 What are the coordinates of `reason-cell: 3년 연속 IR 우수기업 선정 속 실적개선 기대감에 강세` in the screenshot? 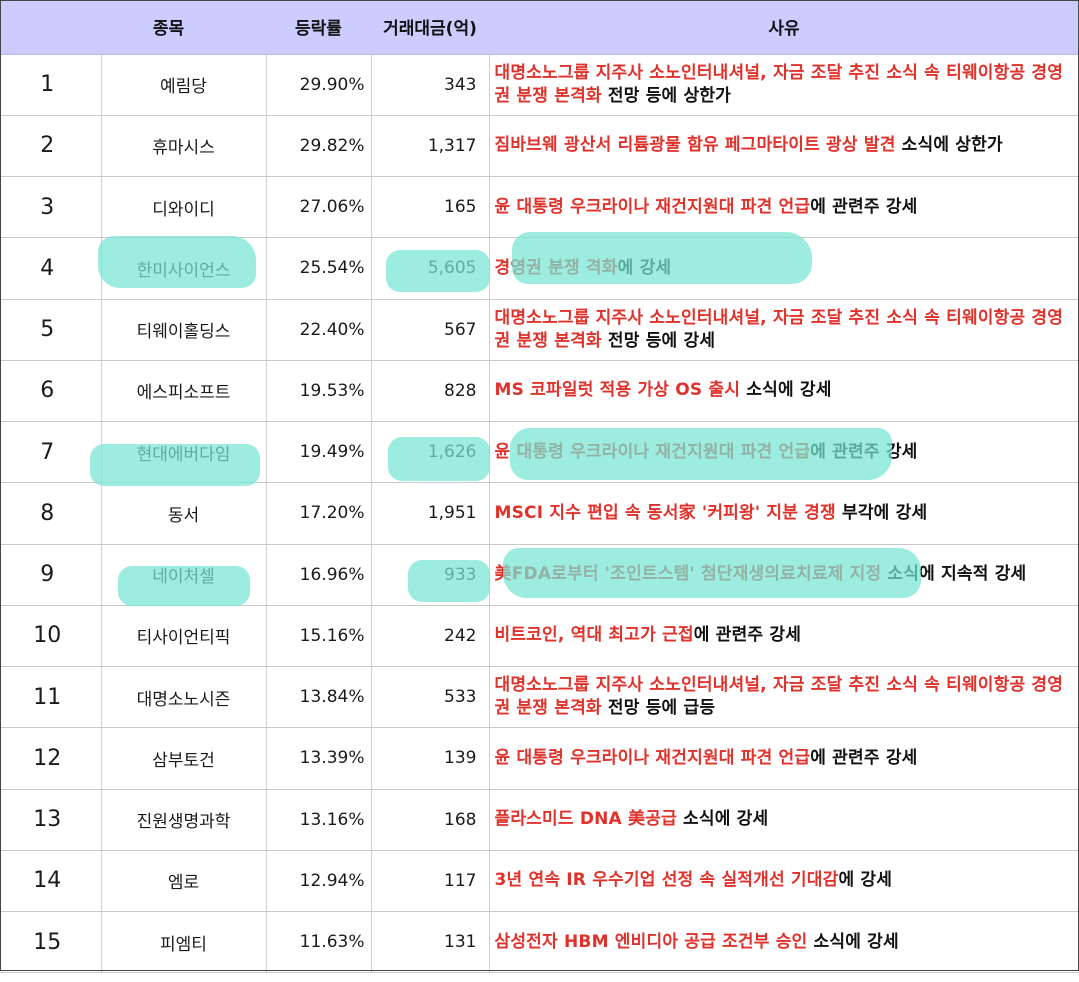 It's located at (784, 881).